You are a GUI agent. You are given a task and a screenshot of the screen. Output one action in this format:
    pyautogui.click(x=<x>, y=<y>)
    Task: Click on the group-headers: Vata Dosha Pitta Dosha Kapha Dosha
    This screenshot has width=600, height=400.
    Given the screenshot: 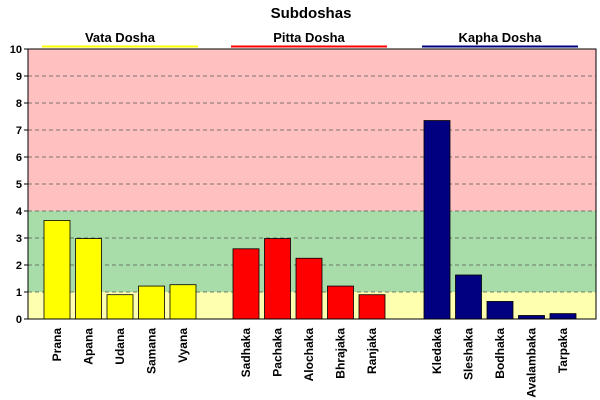 What is the action you would take?
    pyautogui.click(x=310, y=39)
    